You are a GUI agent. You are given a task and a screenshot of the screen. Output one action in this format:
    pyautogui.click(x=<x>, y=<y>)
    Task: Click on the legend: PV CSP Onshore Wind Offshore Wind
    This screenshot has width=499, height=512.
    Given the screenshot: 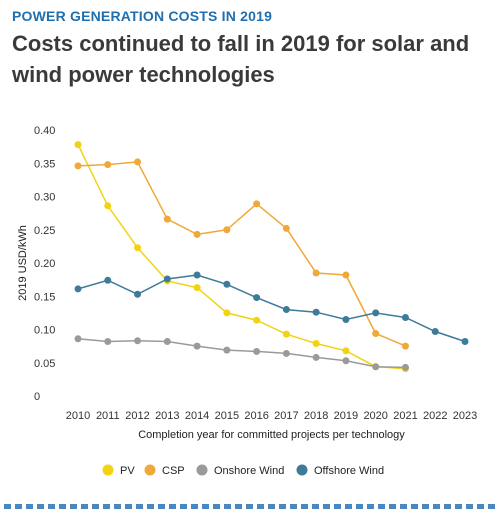 What is the action you would take?
    pyautogui.click(x=243, y=470)
    